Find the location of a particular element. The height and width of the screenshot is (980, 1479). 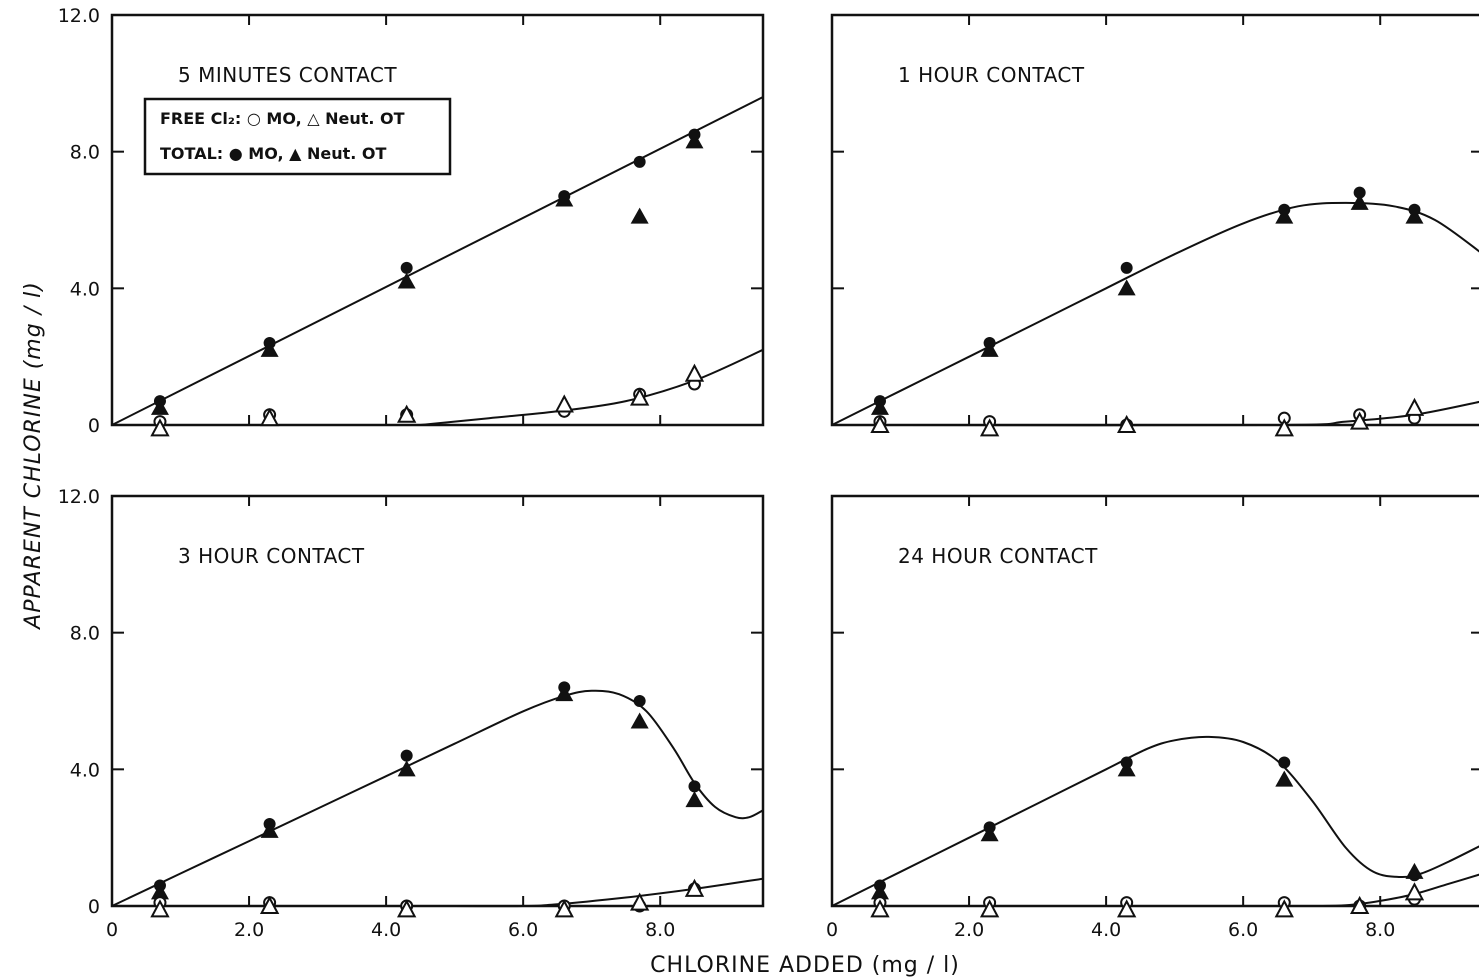

legend-box is located at coordinates (297, 136).